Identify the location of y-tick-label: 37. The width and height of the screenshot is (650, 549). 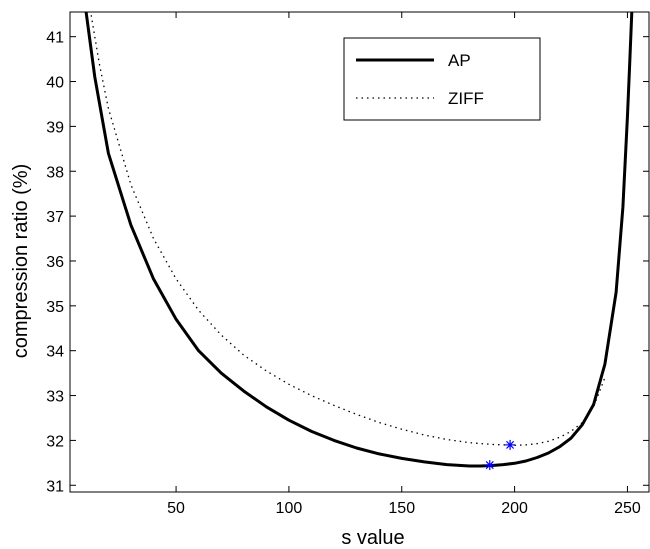
(55, 217).